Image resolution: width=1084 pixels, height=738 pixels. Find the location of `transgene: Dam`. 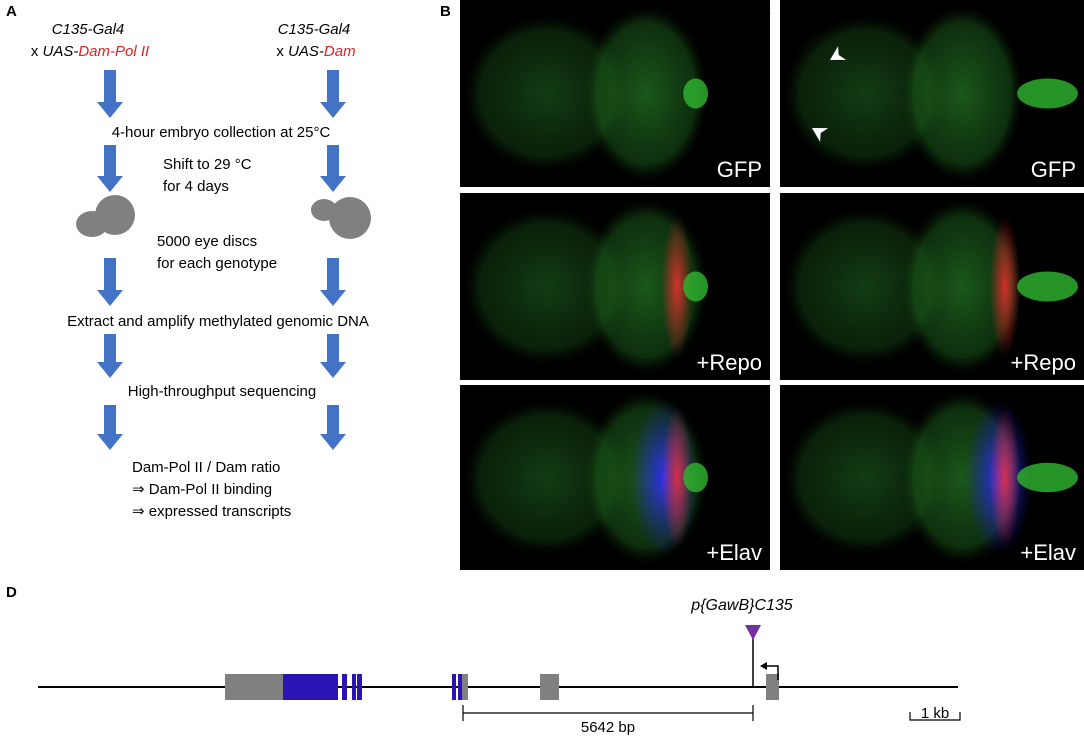

transgene: Dam is located at coordinates (340, 51).